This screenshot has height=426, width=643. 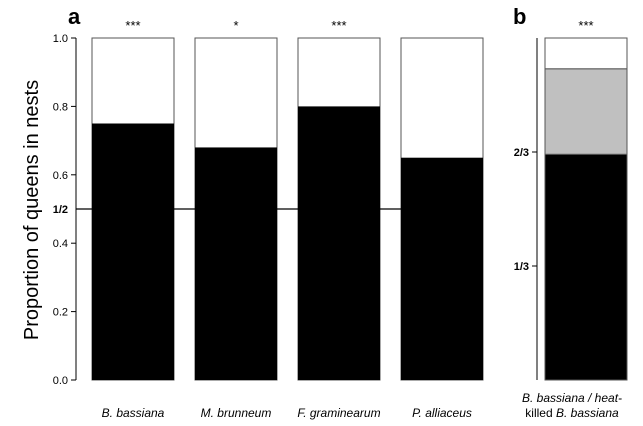 I want to click on y-tick-label: 0.4, so click(x=60, y=244).